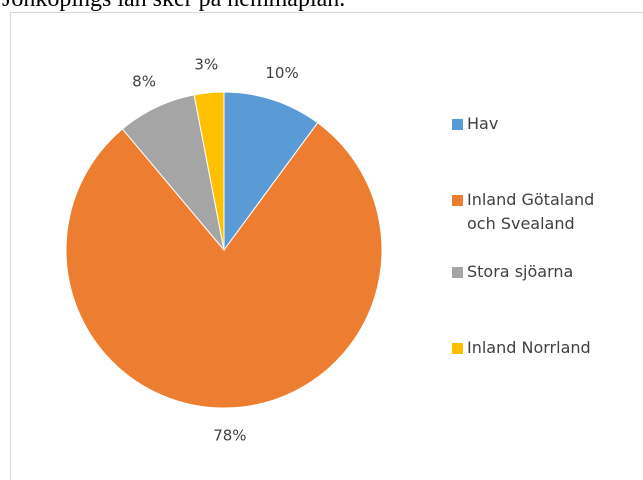 This screenshot has width=643, height=480. What do you see at coordinates (531, 211) in the screenshot?
I see `legend-label: Inland Götaland och Svealand` at bounding box center [531, 211].